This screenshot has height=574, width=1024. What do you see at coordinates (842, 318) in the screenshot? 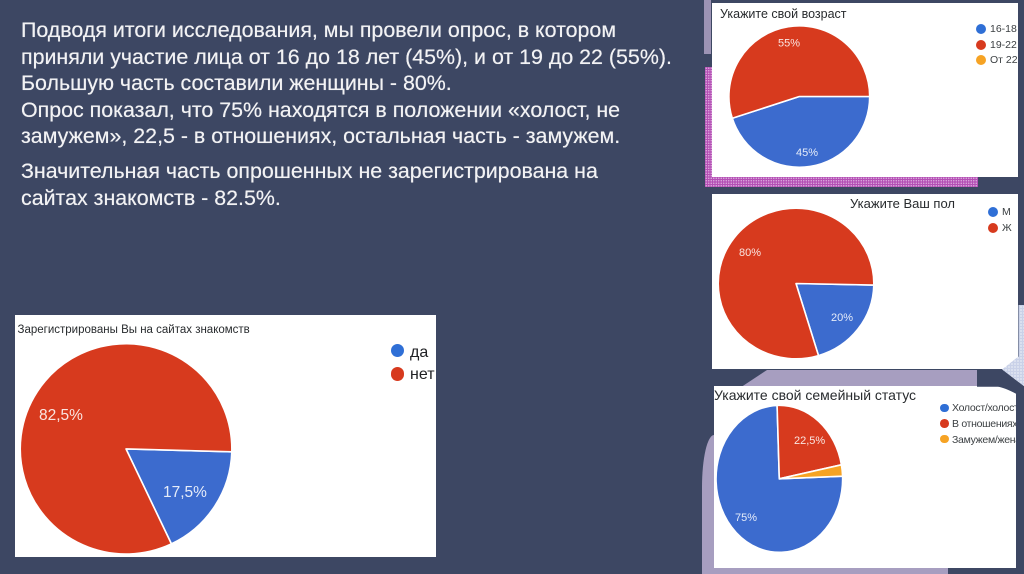
I see `svg-text: 20%` at bounding box center [842, 318].